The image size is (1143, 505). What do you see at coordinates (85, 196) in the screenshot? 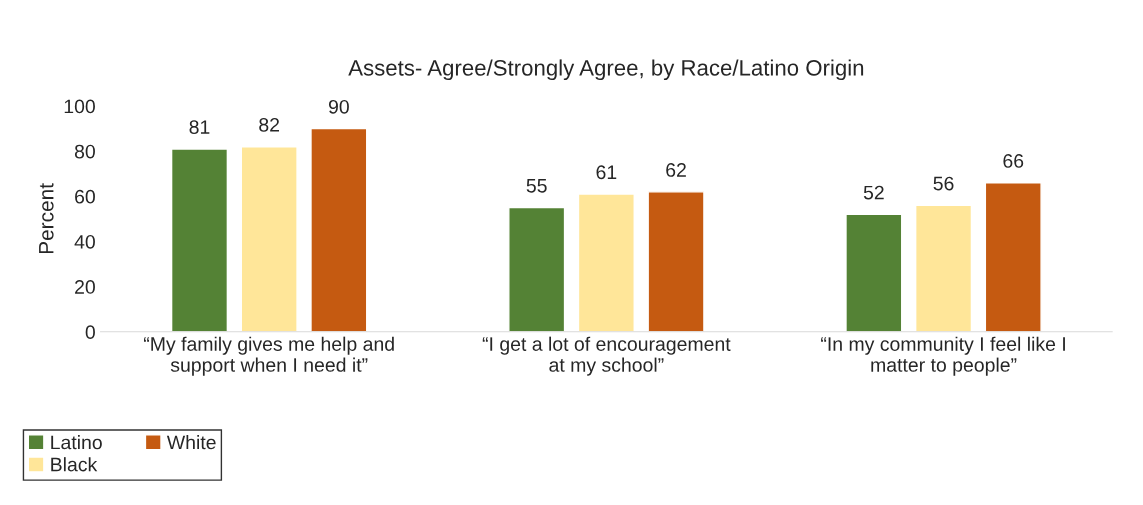
I see `y-tick-label: 60` at bounding box center [85, 196].